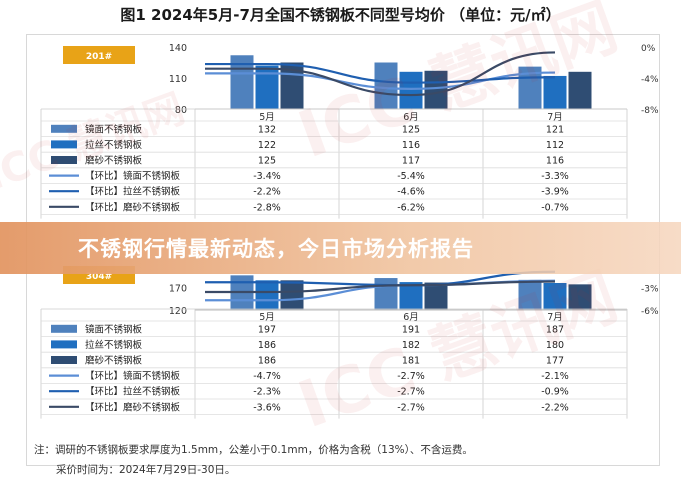  What do you see at coordinates (555, 192) in the screenshot?
I see `table-cell: -3.9%` at bounding box center [555, 192].